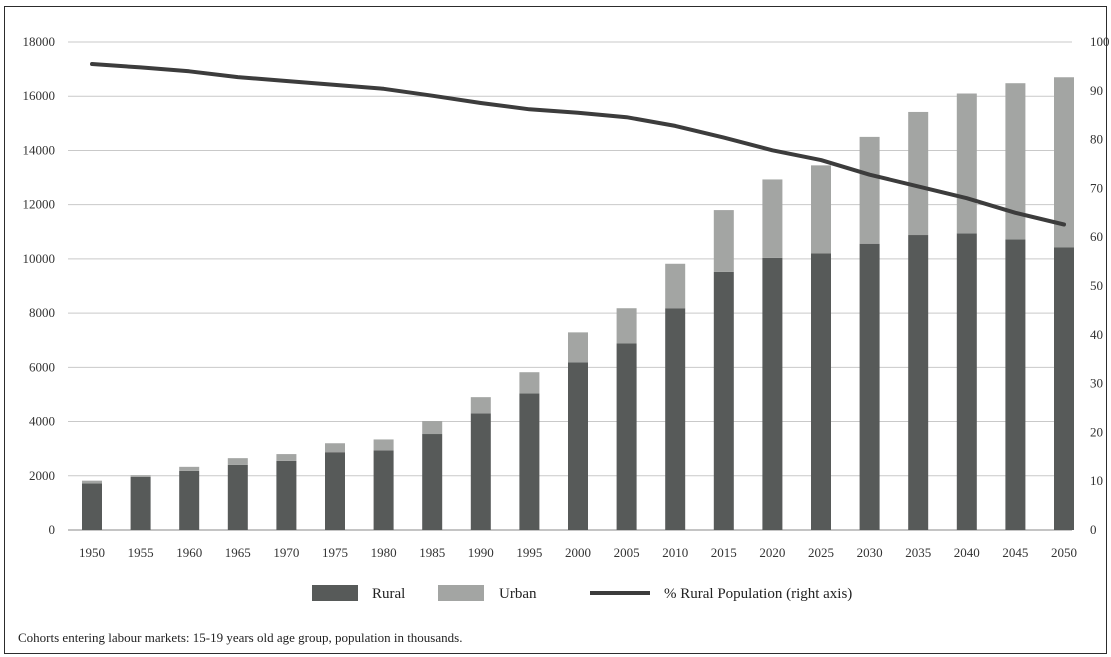  What do you see at coordinates (1064, 388) in the screenshot?
I see `bar-rural-2050` at bounding box center [1064, 388].